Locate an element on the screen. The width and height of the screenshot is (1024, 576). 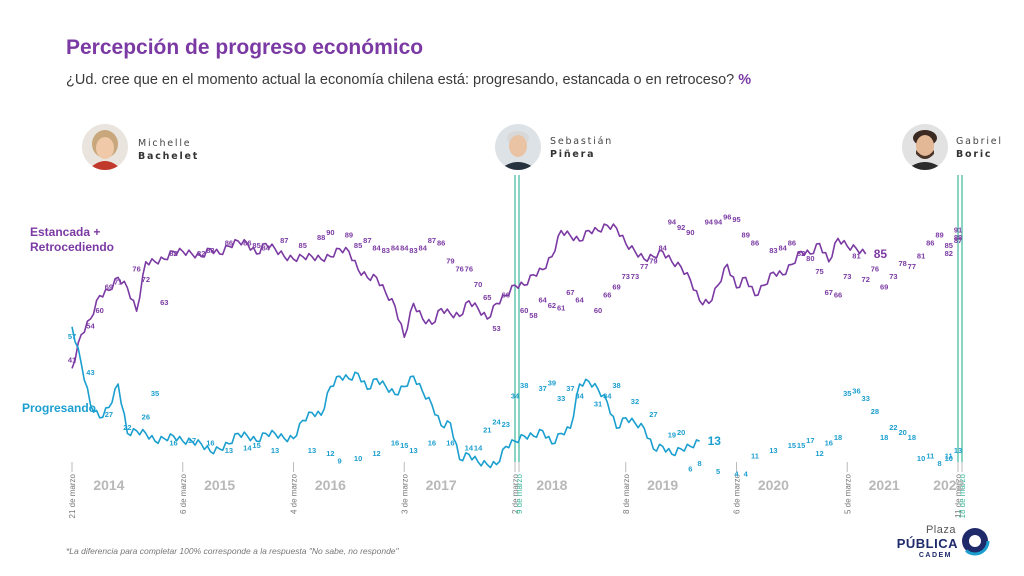
speech-bubble-icon is located at coordinates (975, 541).